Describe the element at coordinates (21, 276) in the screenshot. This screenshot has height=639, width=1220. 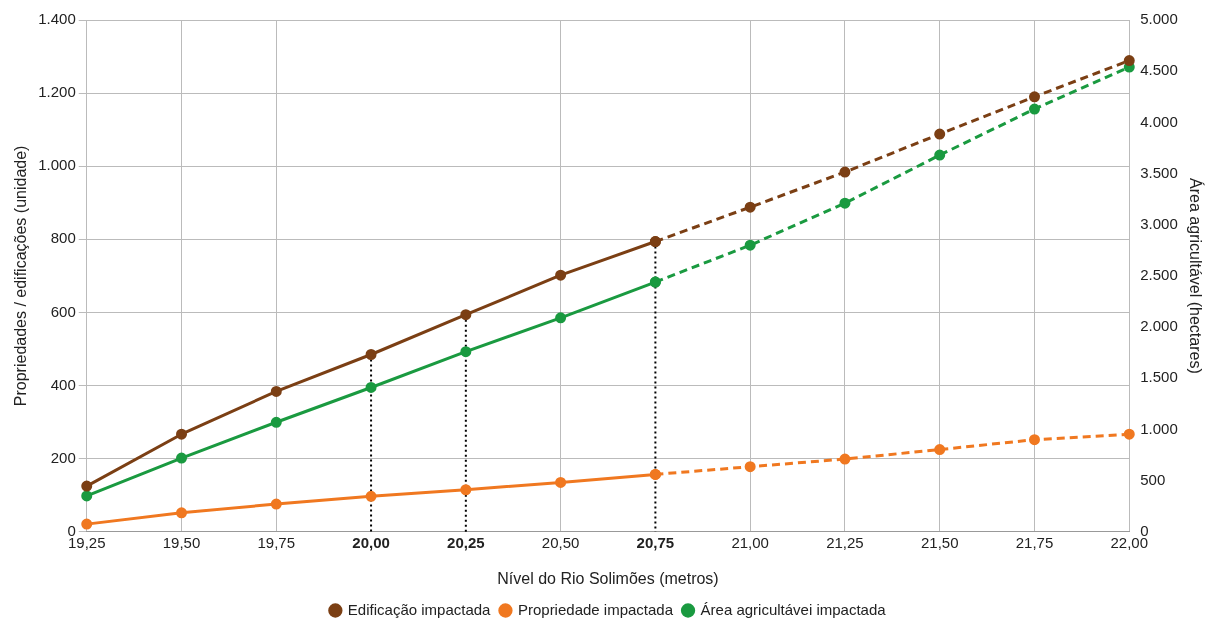
I see `y-axis-title: Propriedades / edificações (unidade)` at that location.